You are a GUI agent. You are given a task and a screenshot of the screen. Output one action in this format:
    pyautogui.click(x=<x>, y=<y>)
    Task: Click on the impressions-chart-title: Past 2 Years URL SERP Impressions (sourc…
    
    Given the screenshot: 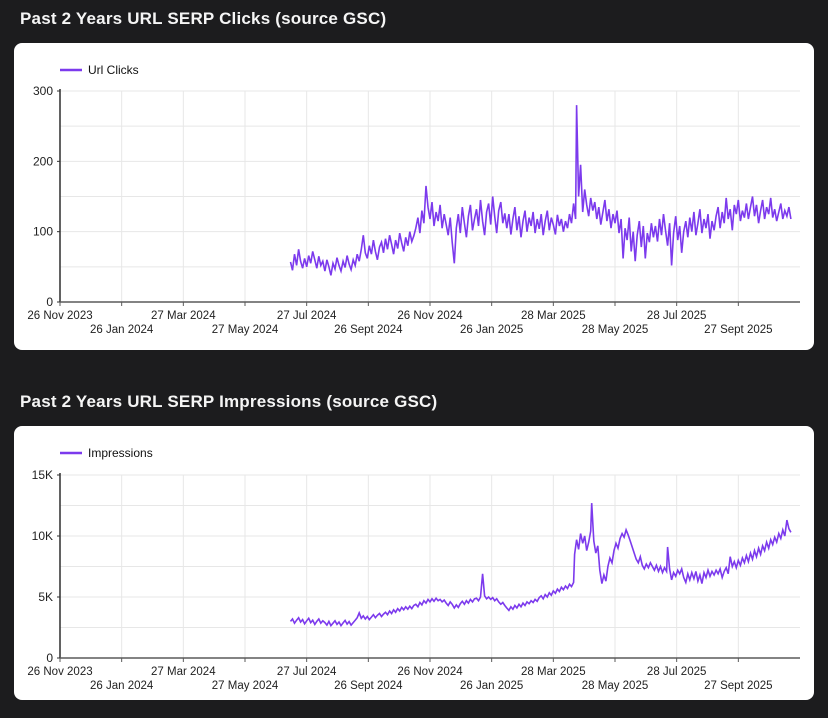 What is the action you would take?
    pyautogui.click(x=229, y=401)
    